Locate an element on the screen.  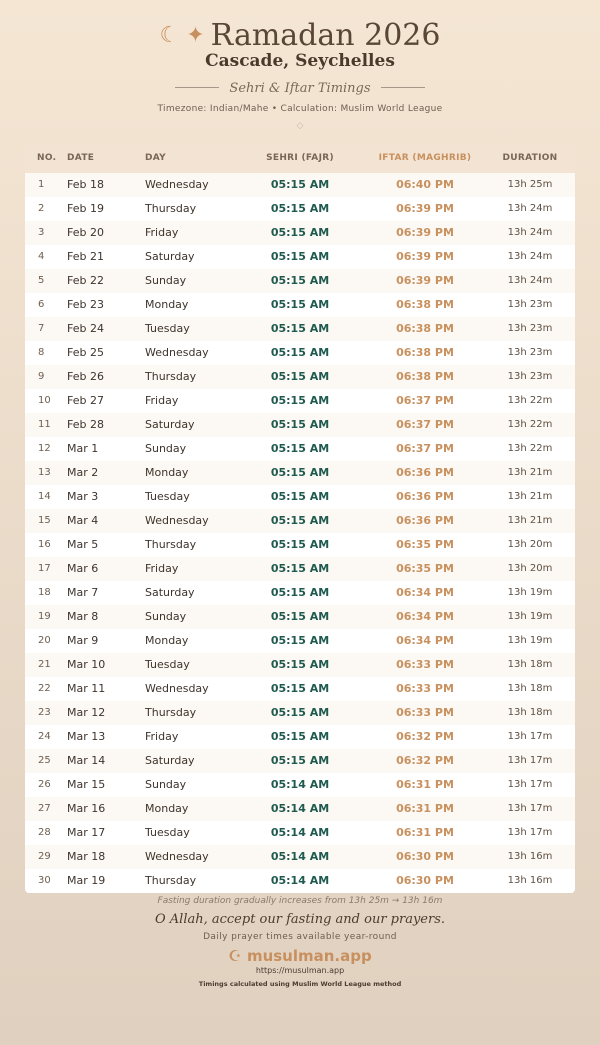
table-row: 26 Mar 15 Sunday 05:14 AM 06:31 PM 13h 17m is located at coordinates (300, 785).